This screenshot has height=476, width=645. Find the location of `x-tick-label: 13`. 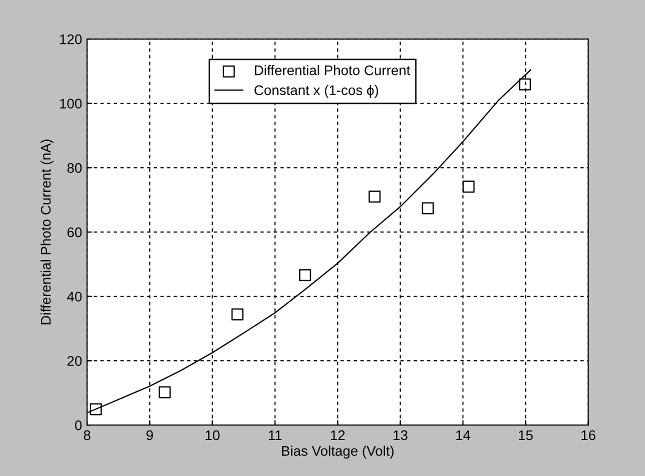

x-tick-label: 13 is located at coordinates (401, 435).